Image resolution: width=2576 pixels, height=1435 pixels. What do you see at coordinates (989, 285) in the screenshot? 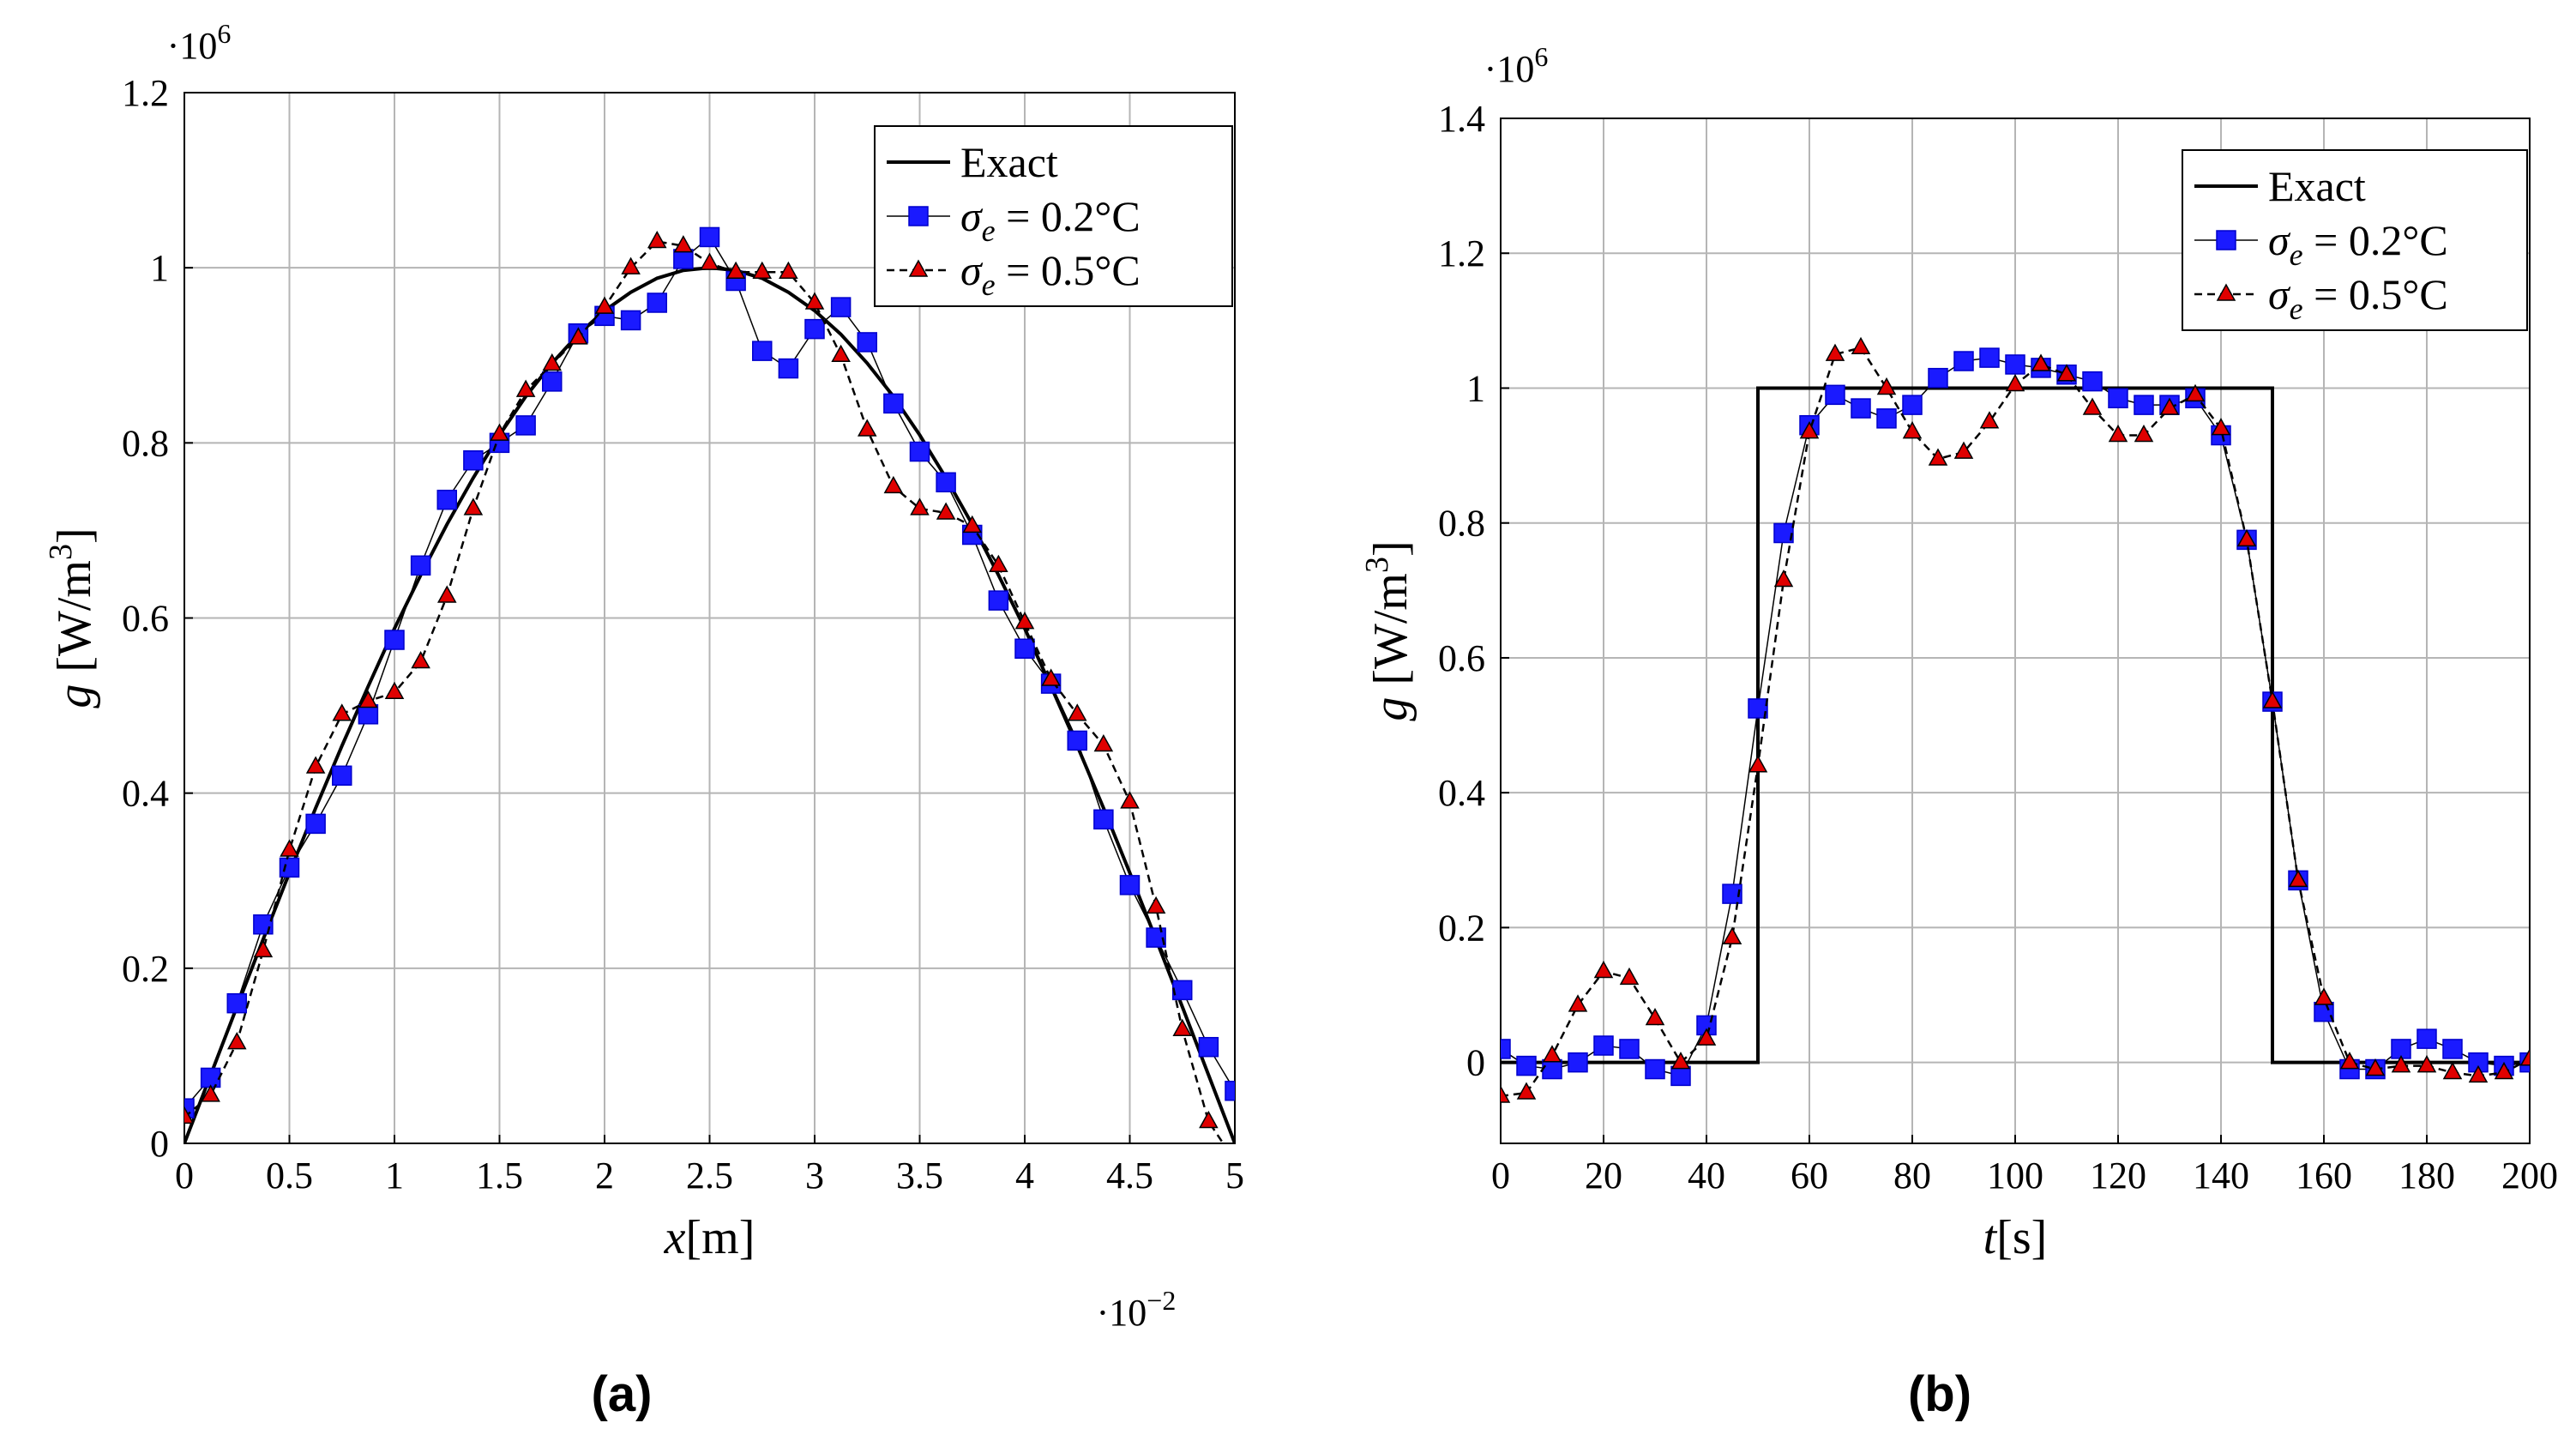
I see `legend-label-sub: e` at bounding box center [989, 285].